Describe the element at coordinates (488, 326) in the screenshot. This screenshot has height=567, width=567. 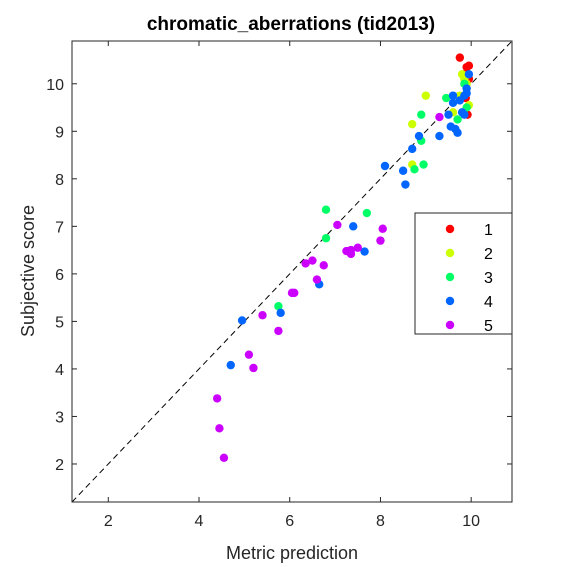
I see `legend-label: 5` at that location.